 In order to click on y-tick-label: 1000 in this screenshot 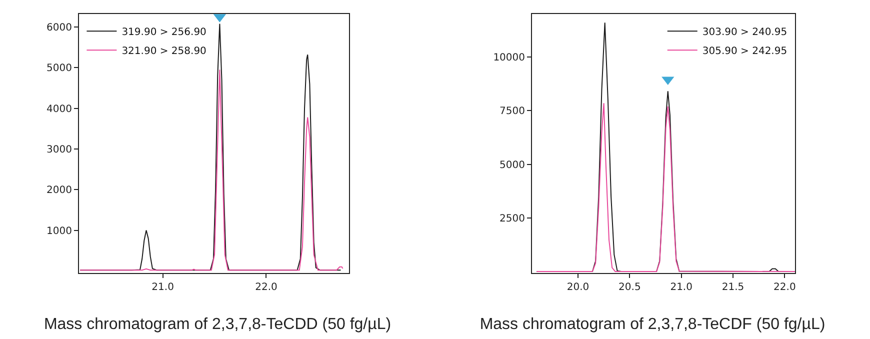, I will do `click(59, 231)`.